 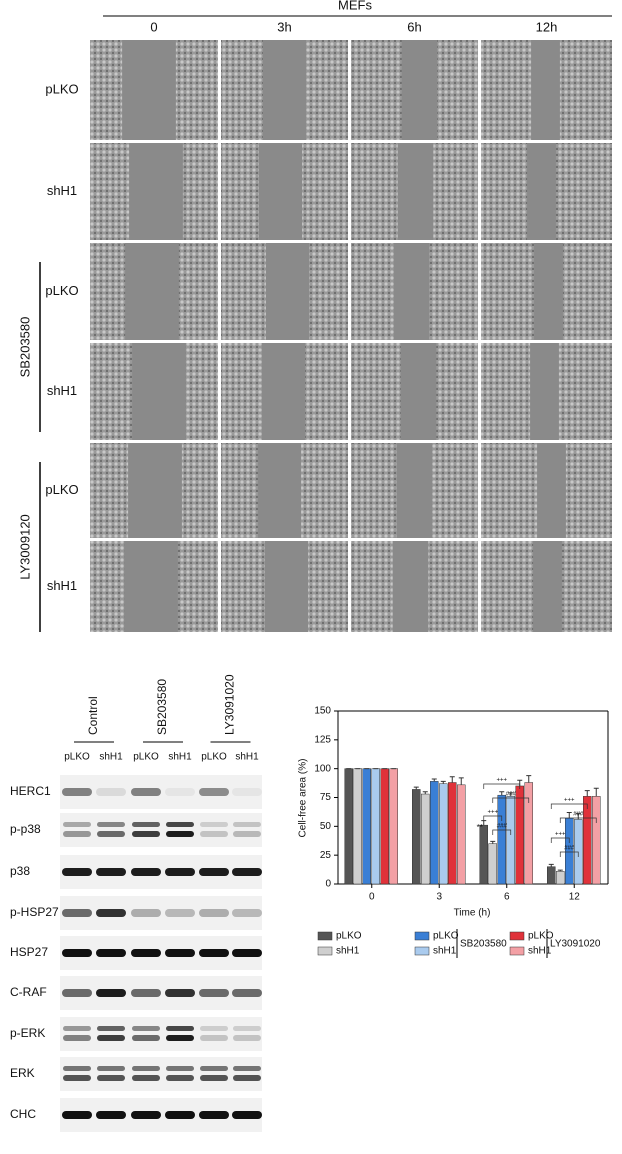 What do you see at coordinates (547, 26) in the screenshot?
I see `column-label: 12h` at bounding box center [547, 26].